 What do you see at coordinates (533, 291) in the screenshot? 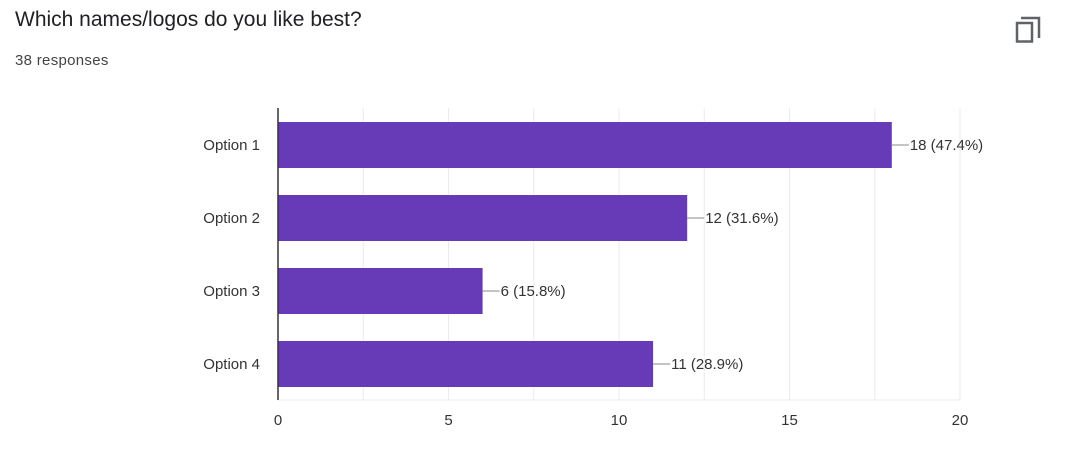
I see `data-label: 6 (15.8%)` at bounding box center [533, 291].